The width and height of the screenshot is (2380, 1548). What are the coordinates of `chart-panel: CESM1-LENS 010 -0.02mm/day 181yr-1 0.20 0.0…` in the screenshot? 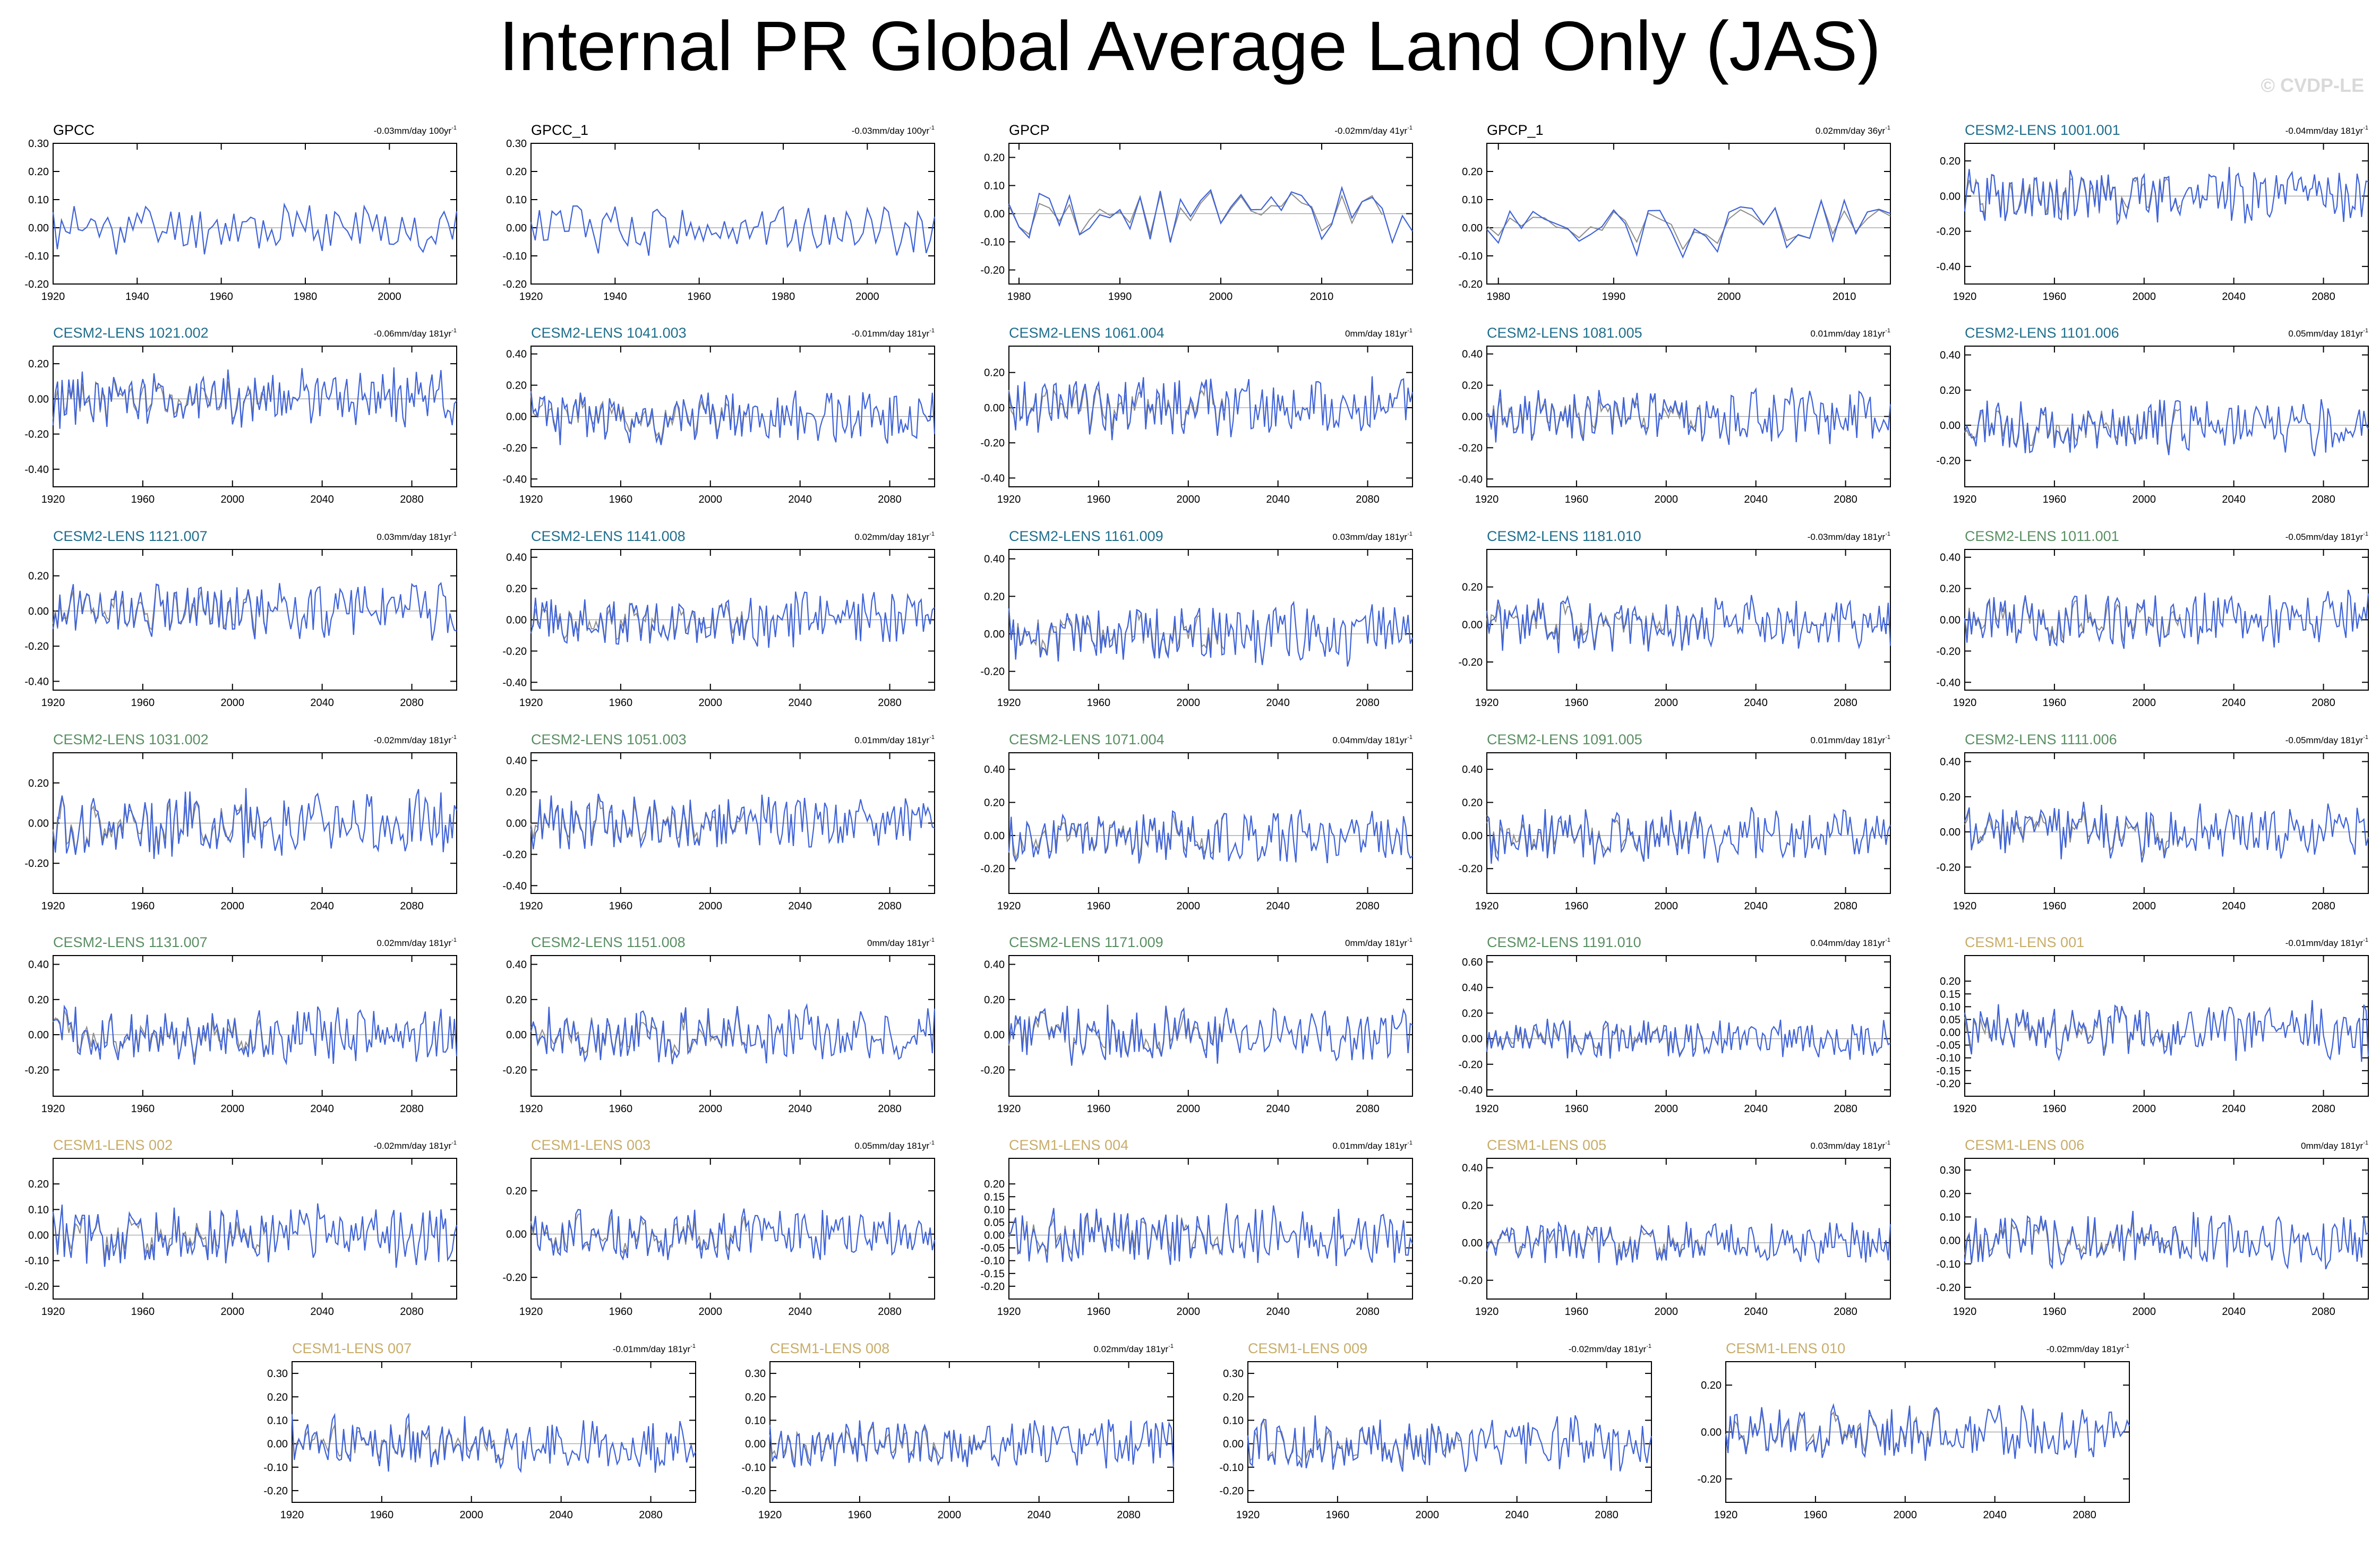 It's located at (1913, 1431).